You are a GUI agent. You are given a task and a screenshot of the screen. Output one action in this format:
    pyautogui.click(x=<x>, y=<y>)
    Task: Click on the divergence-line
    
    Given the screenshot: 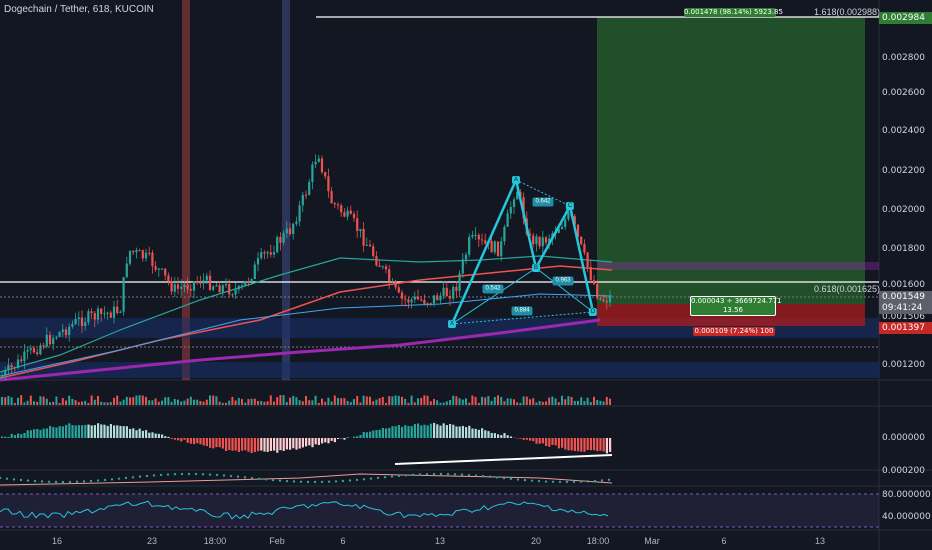 What is the action you would take?
    pyautogui.click(x=503, y=459)
    